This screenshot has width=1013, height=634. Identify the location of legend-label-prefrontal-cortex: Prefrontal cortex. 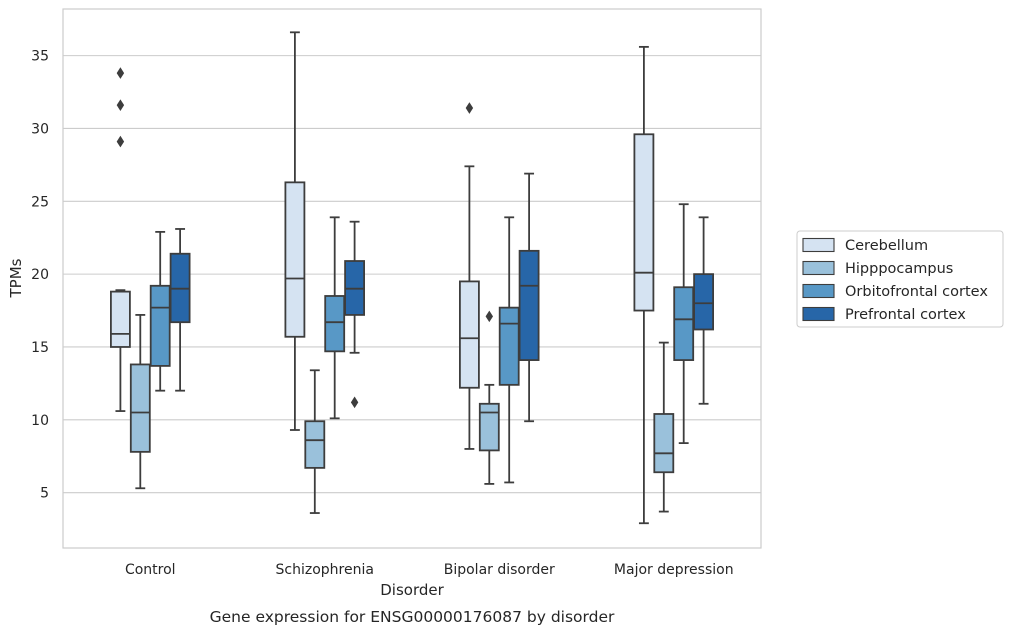
(905, 315).